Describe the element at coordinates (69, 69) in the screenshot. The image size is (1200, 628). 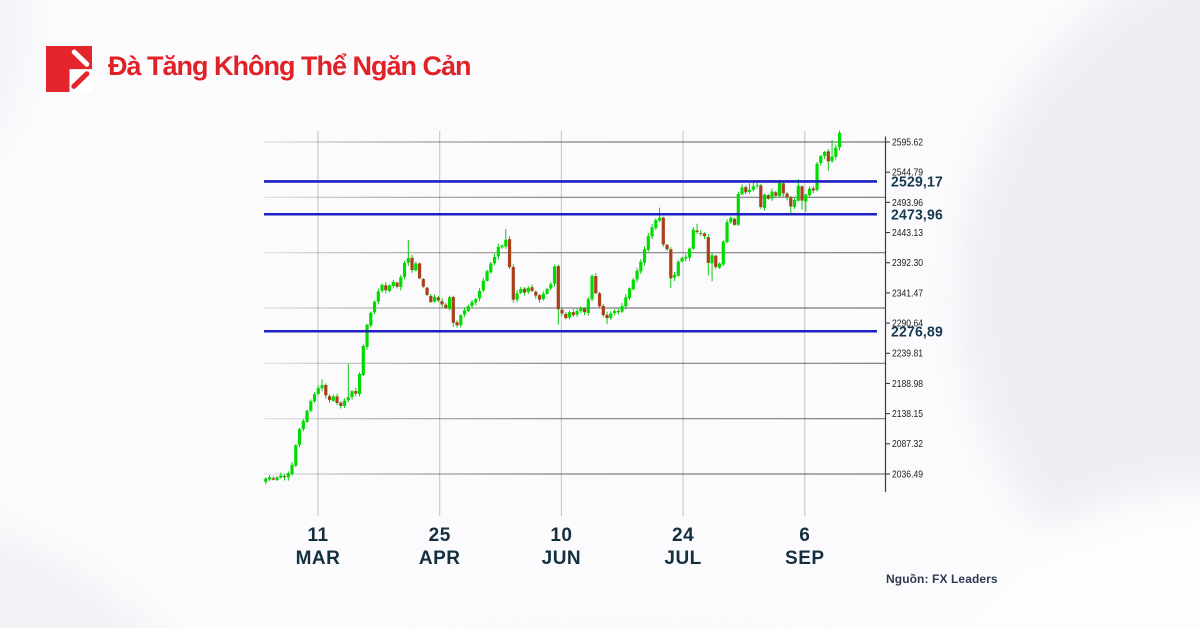
I see `fxleaders-logo` at that location.